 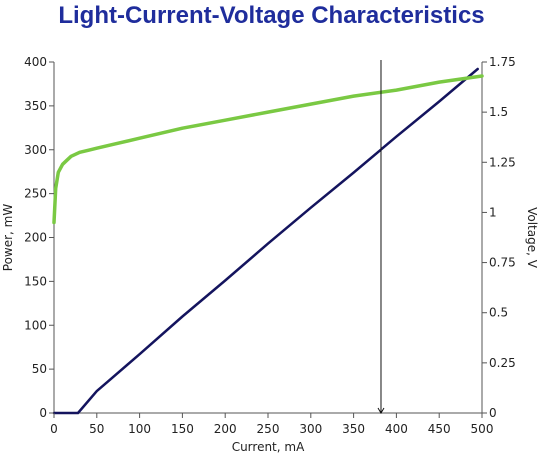 I want to click on y-tick-label: 150, so click(x=35, y=281).